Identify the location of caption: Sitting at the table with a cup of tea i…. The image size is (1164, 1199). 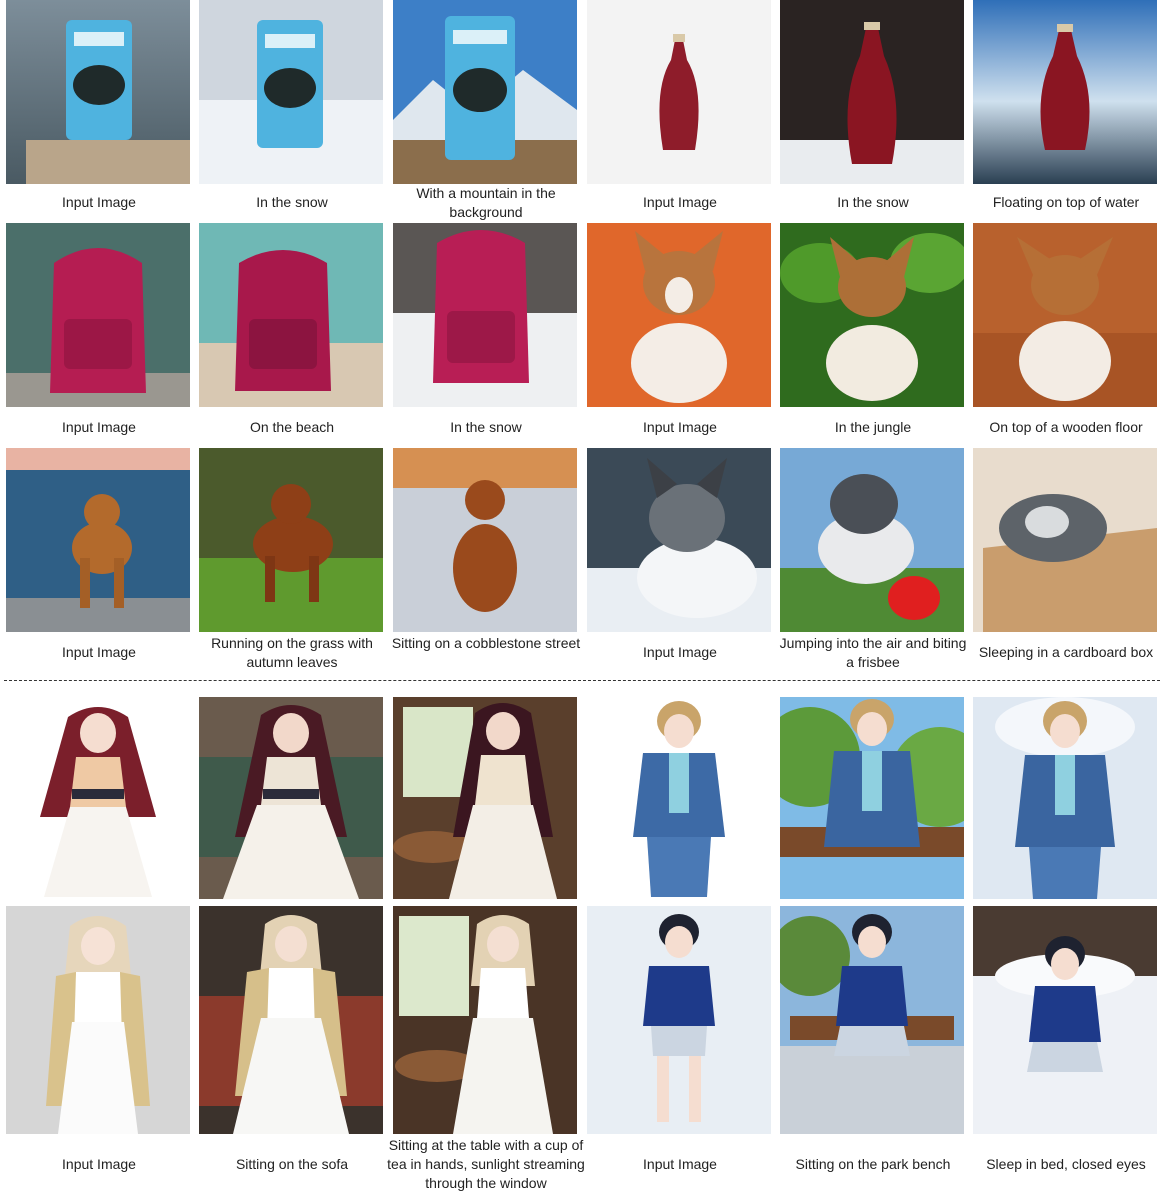
(486, 1164).